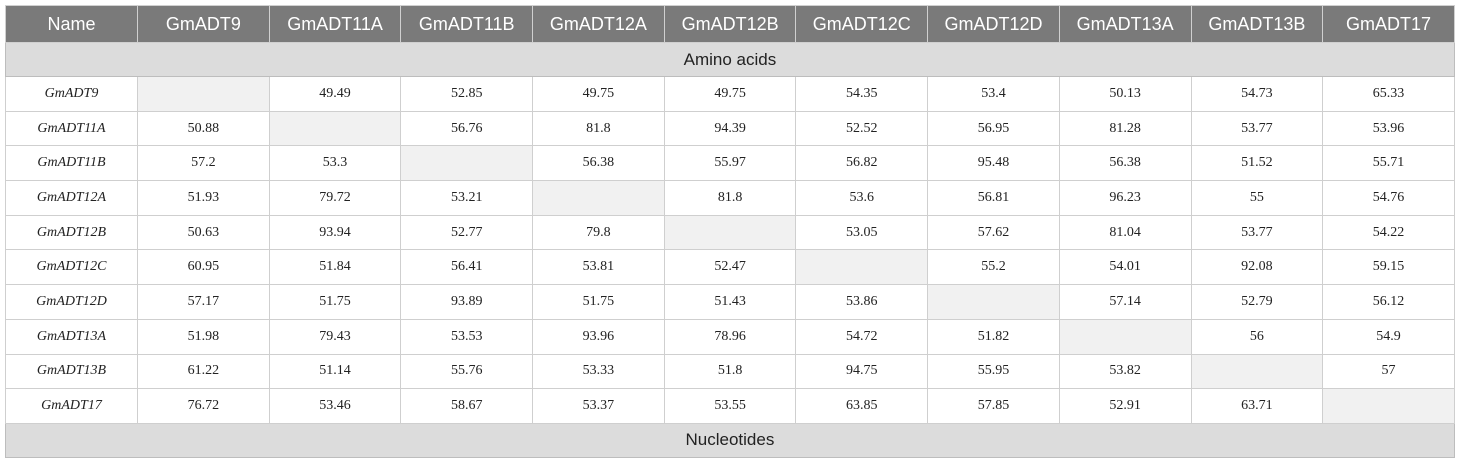 The image size is (1460, 465). Describe the element at coordinates (1257, 94) in the screenshot. I see `table-cell: 54.73` at that location.